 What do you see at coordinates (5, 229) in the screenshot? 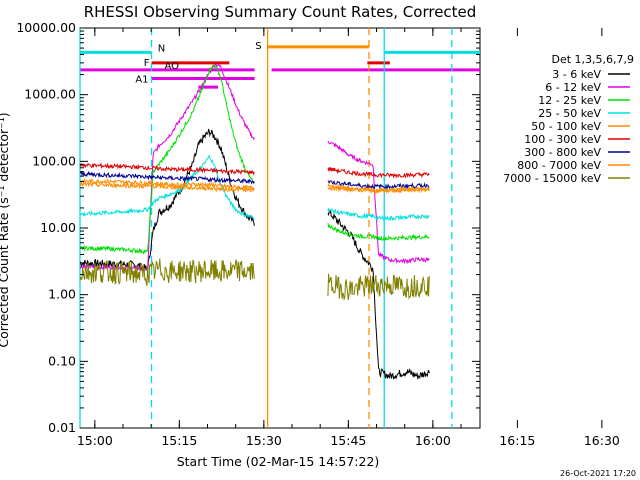
I see `y-axis-label: Corrected Count Rate (s⁻¹ detector⁻¹)` at bounding box center [5, 229].